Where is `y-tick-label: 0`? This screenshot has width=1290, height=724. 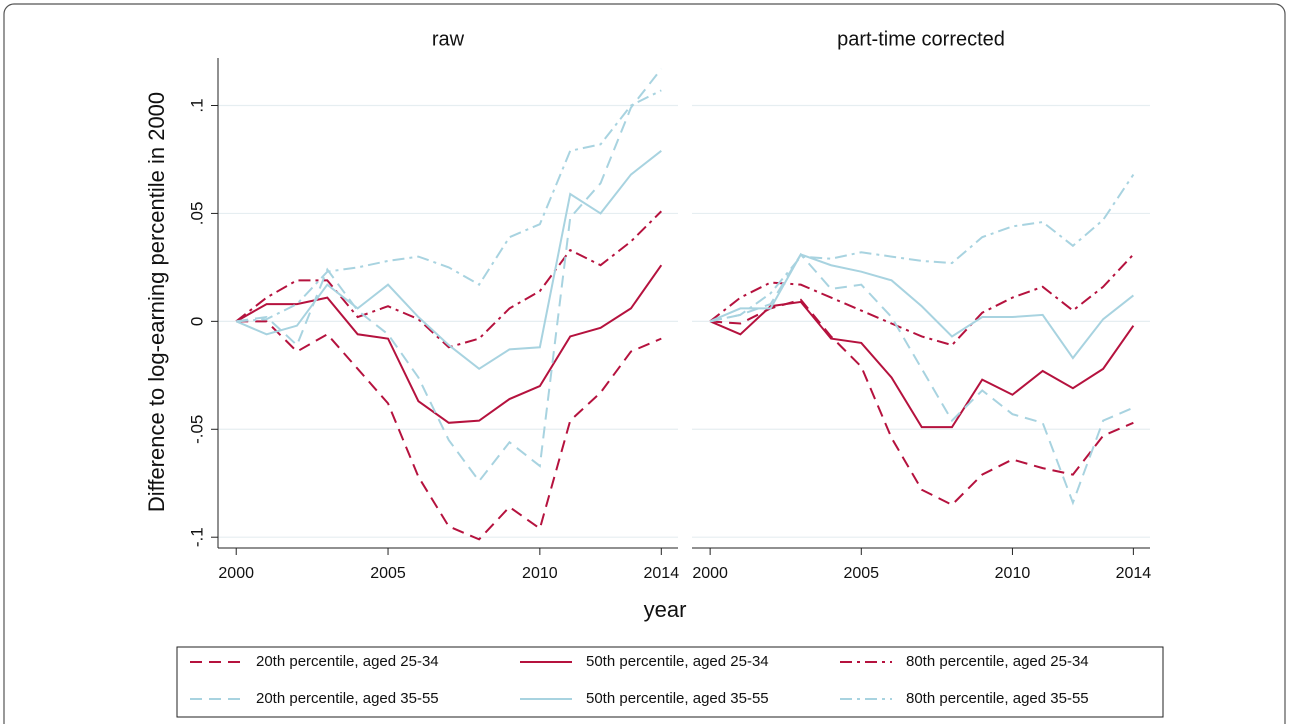
y-tick-label: 0 is located at coordinates (196, 321).